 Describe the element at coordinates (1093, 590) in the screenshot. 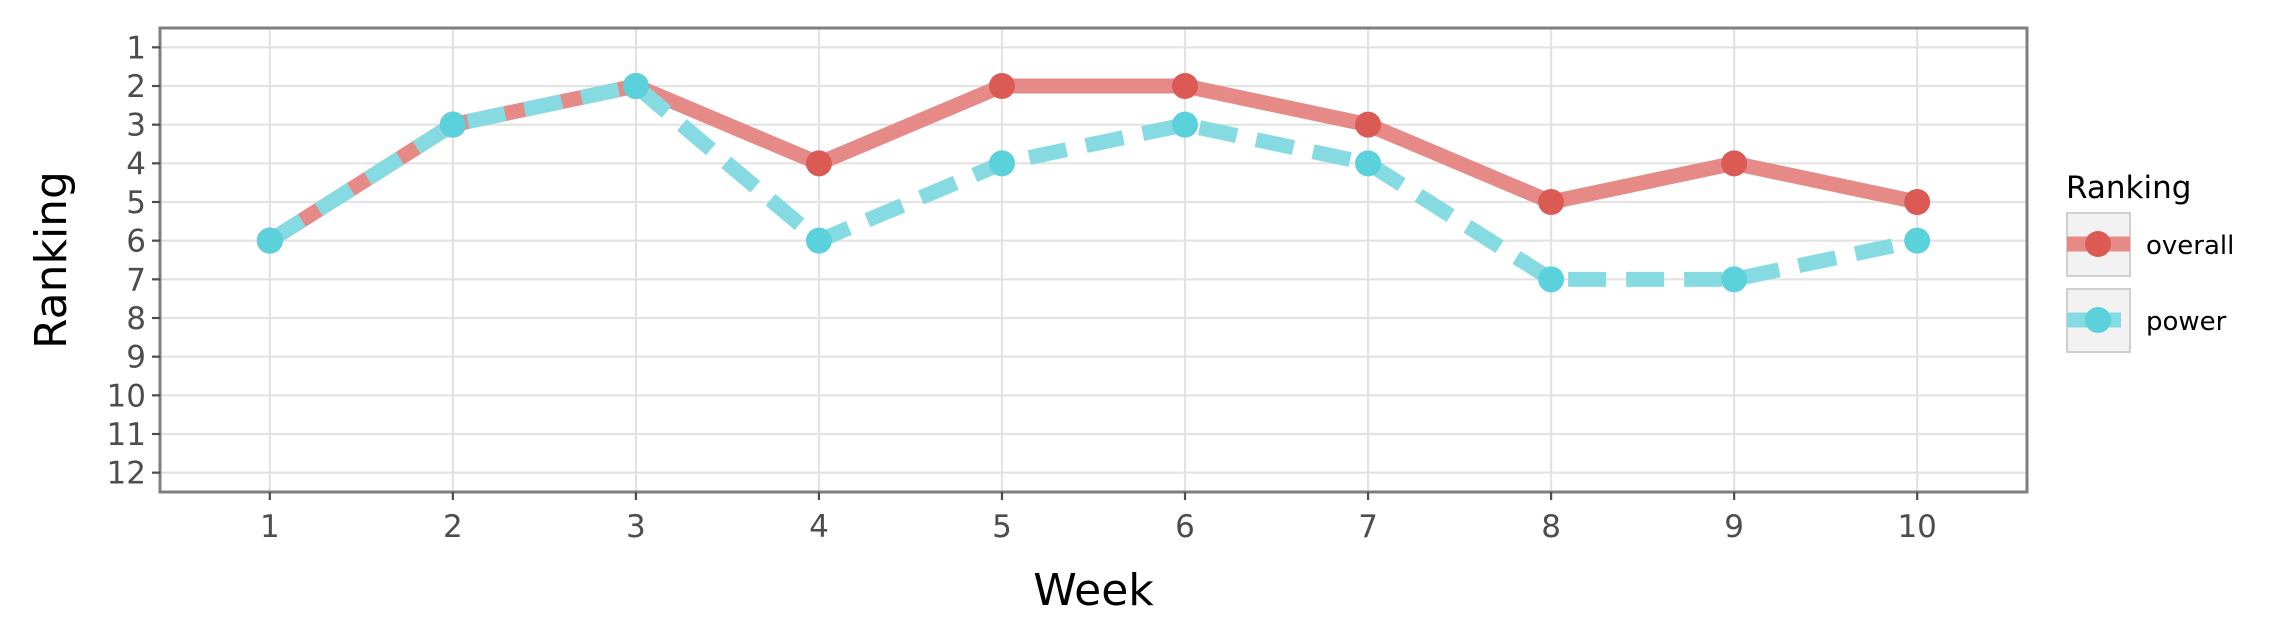

I see `x-axis-title: Week` at that location.